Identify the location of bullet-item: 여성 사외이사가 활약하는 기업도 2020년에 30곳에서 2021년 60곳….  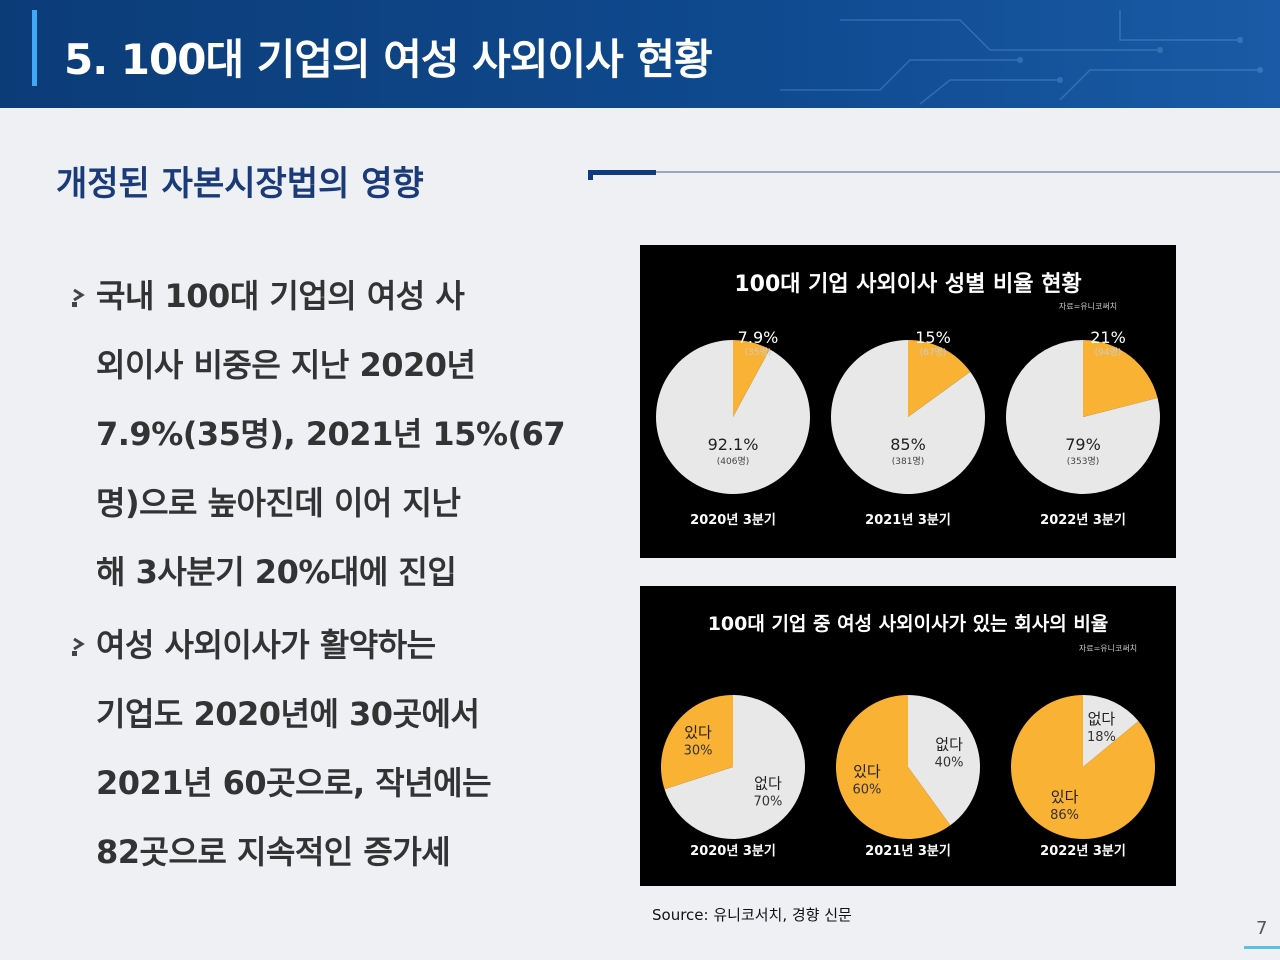
(327, 749).